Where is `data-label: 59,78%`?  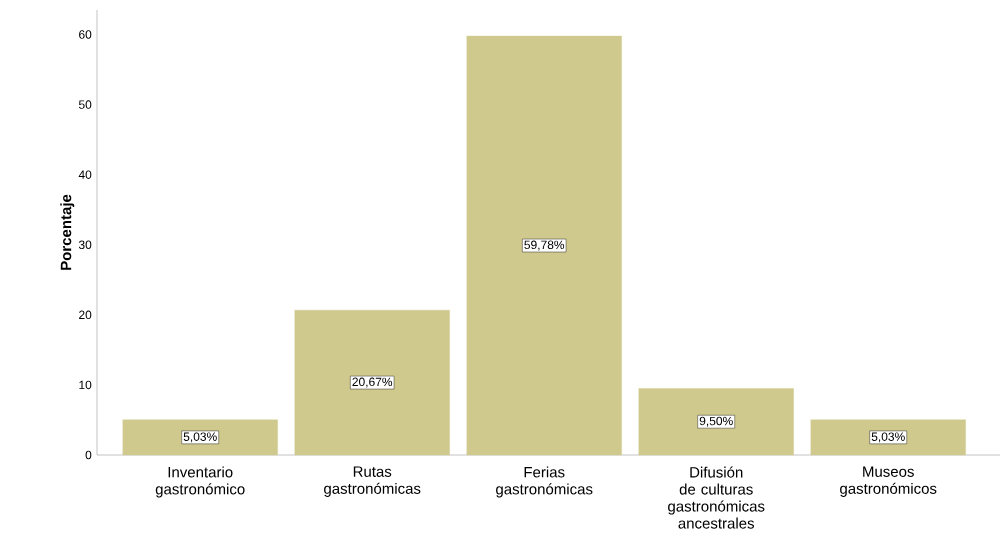
data-label: 59,78% is located at coordinates (544, 245).